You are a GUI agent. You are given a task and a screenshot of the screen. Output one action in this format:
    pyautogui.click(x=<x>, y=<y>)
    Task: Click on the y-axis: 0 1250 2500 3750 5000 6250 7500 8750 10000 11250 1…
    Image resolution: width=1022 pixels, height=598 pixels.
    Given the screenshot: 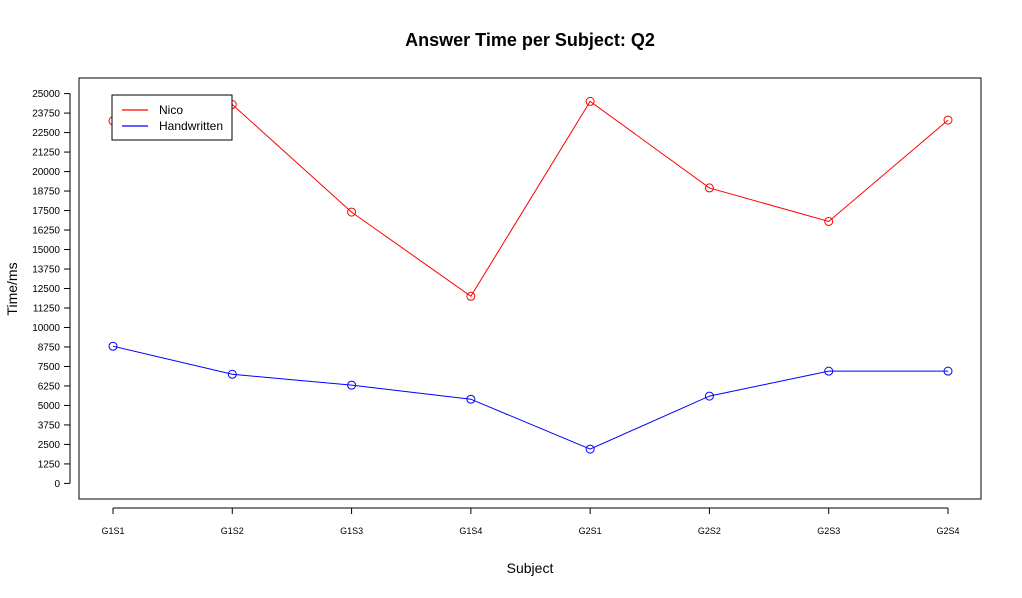 What is the action you would take?
    pyautogui.click(x=51, y=289)
    